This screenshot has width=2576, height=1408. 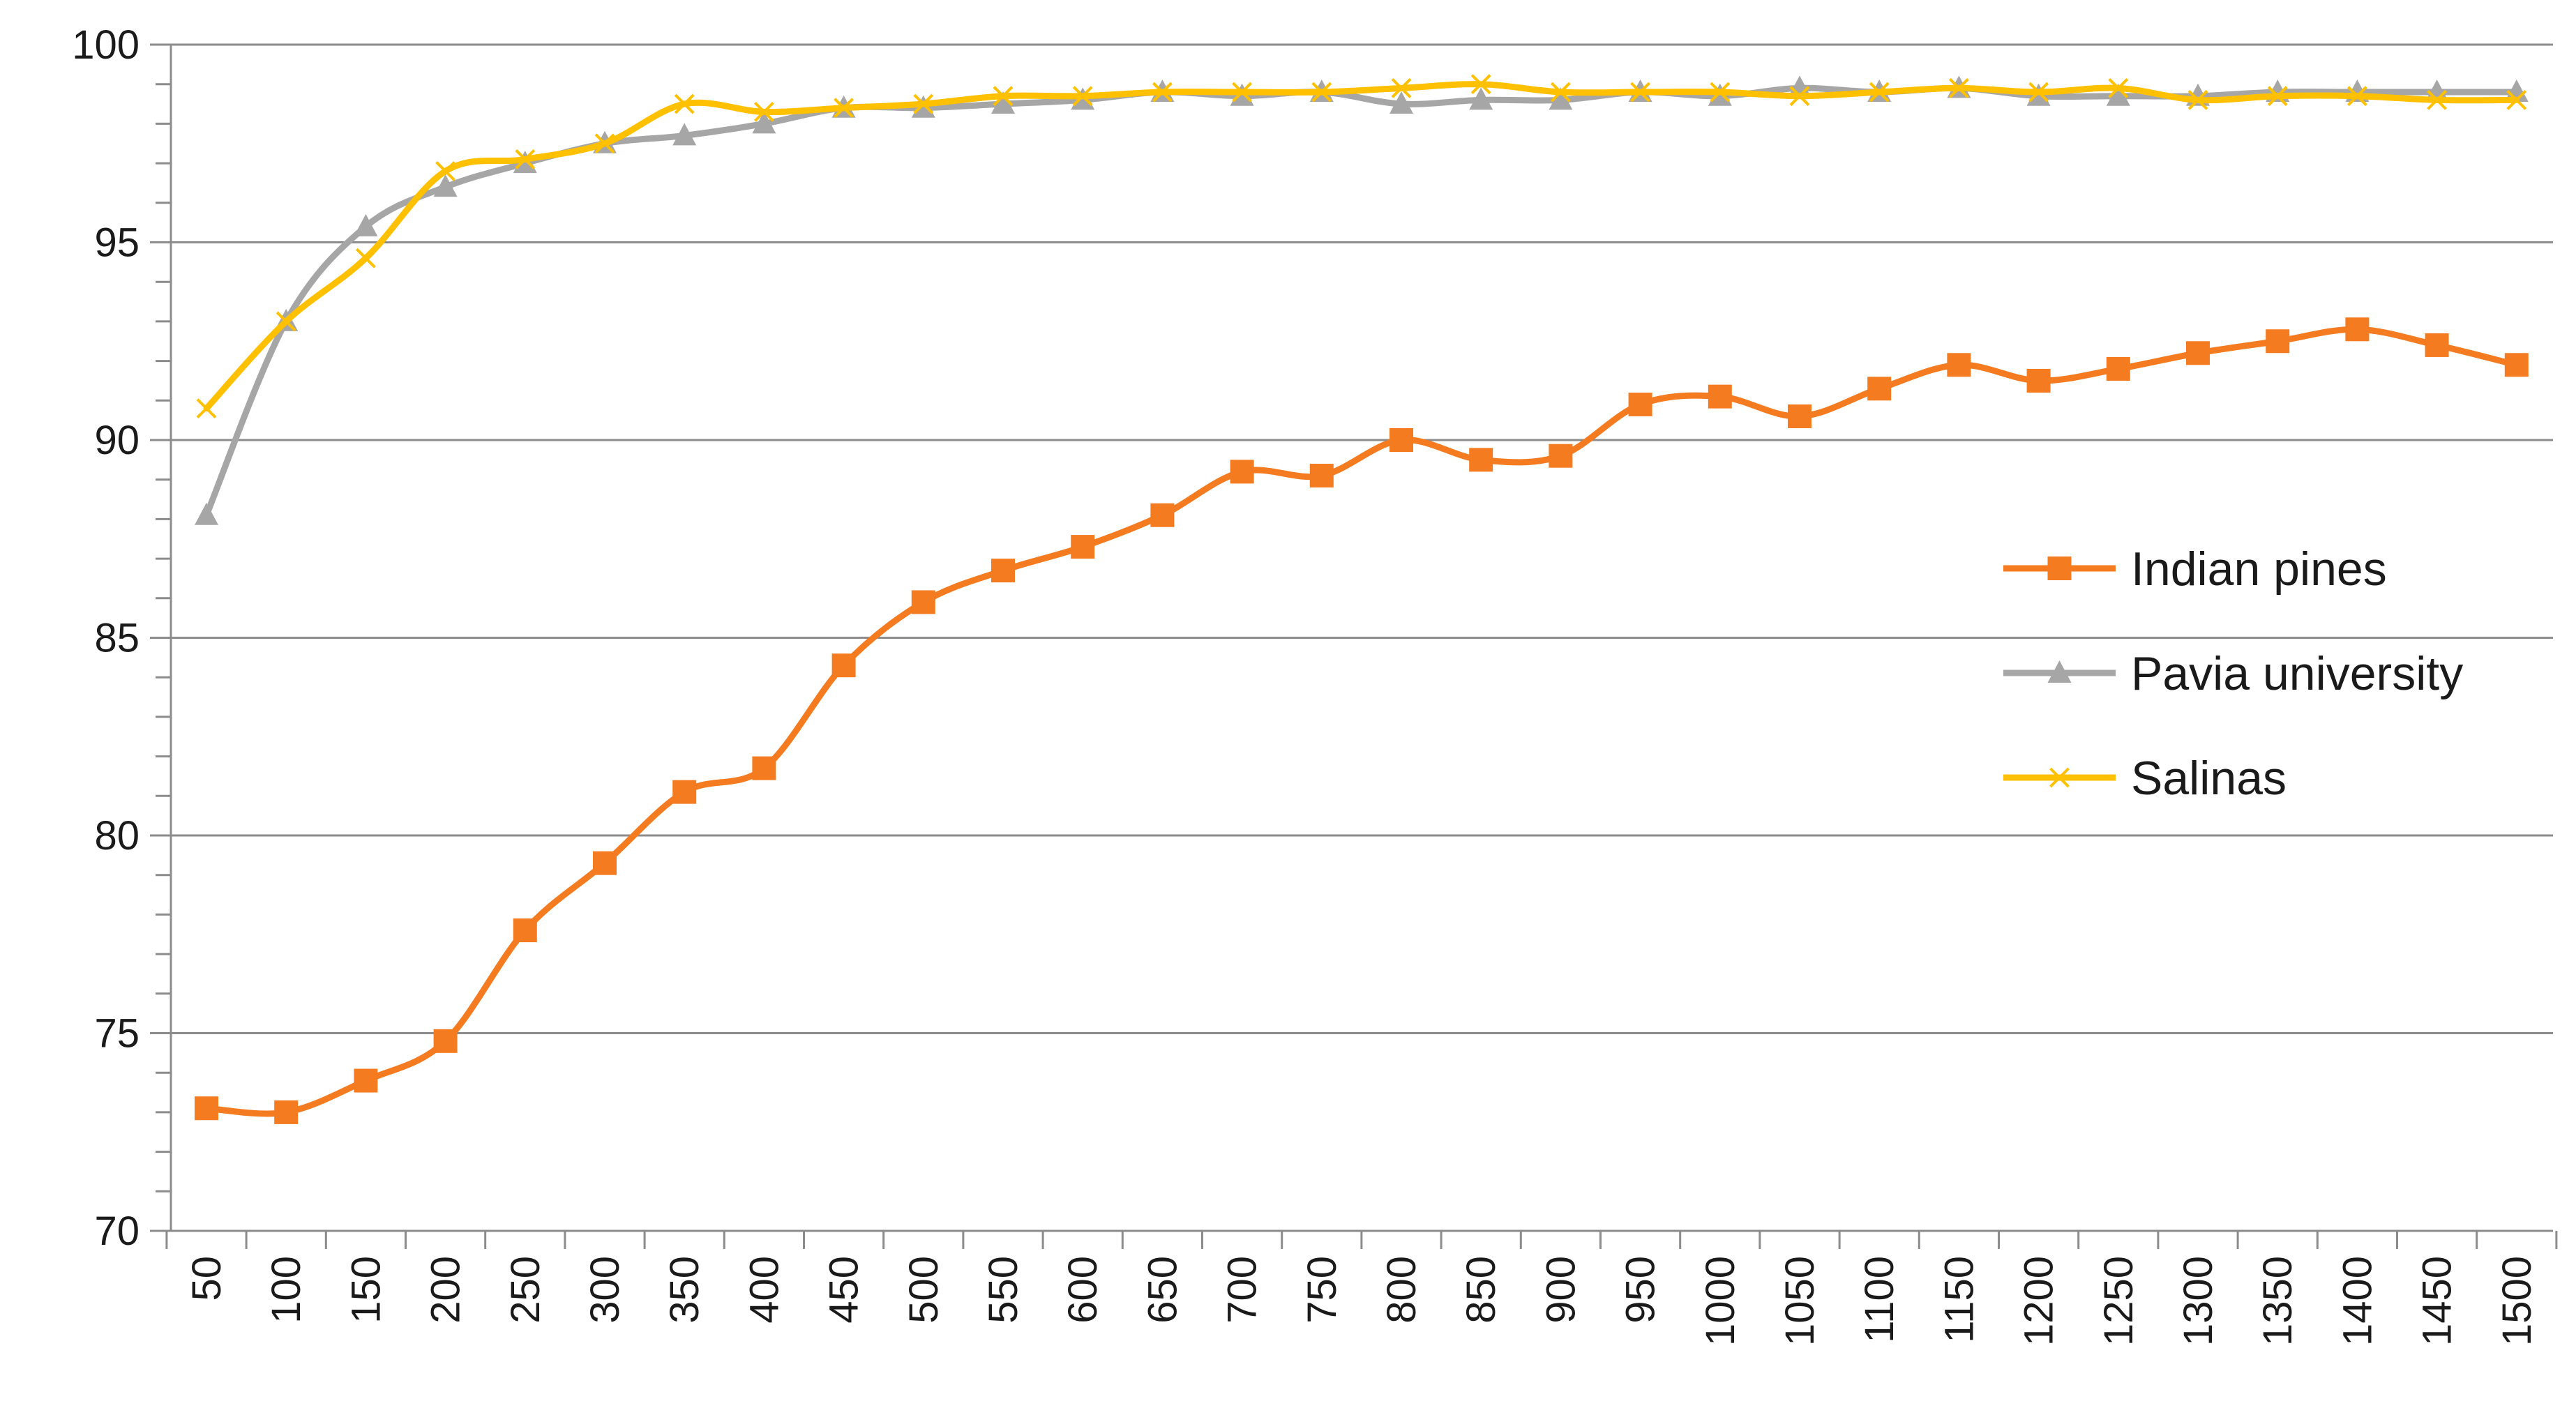 I want to click on legend-label: Salinas, so click(x=2209, y=778).